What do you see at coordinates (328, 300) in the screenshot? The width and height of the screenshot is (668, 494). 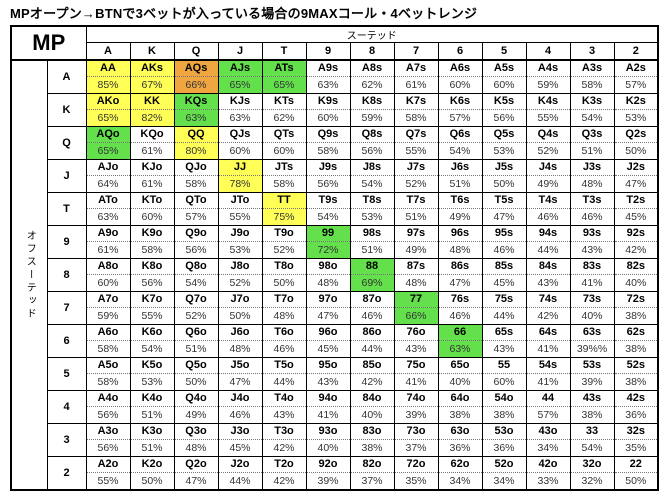 I see `hand-label: 97o` at bounding box center [328, 300].